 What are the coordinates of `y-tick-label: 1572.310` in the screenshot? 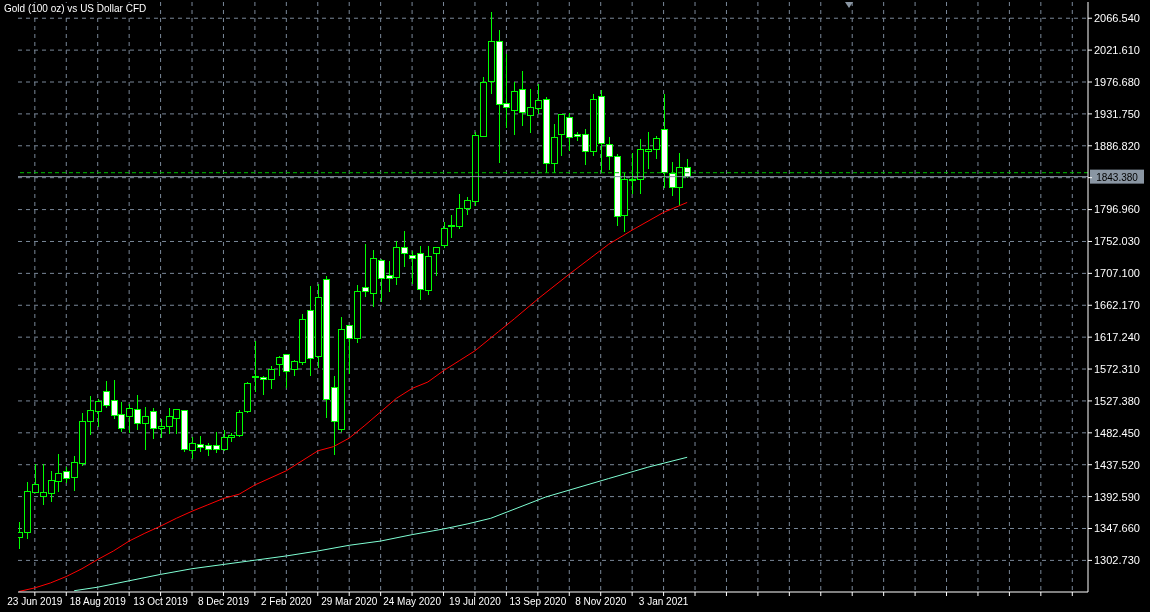 It's located at (1117, 368).